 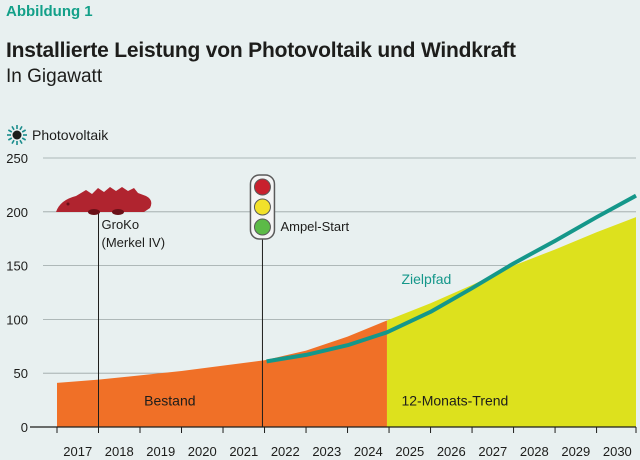 I want to click on x-tick-label: 2029, so click(x=575, y=451).